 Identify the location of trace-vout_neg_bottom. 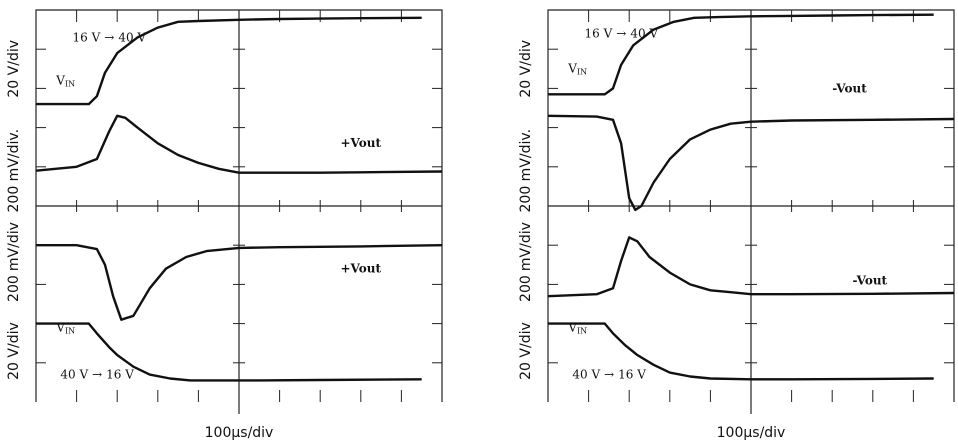
(751, 267).